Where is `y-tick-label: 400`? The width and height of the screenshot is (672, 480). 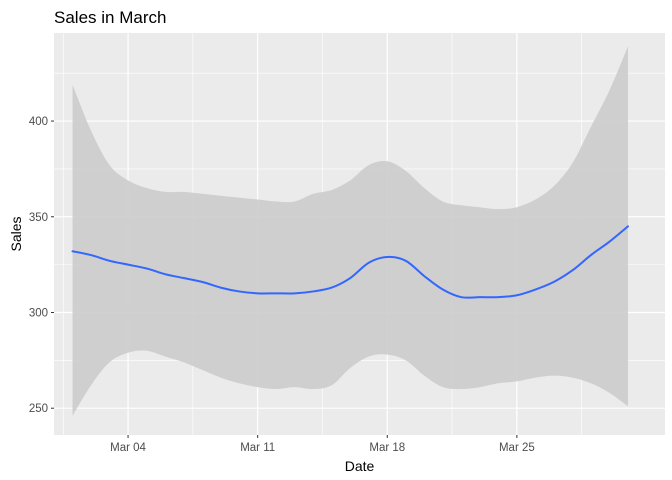
y-tick-label: 400 is located at coordinates (38, 122).